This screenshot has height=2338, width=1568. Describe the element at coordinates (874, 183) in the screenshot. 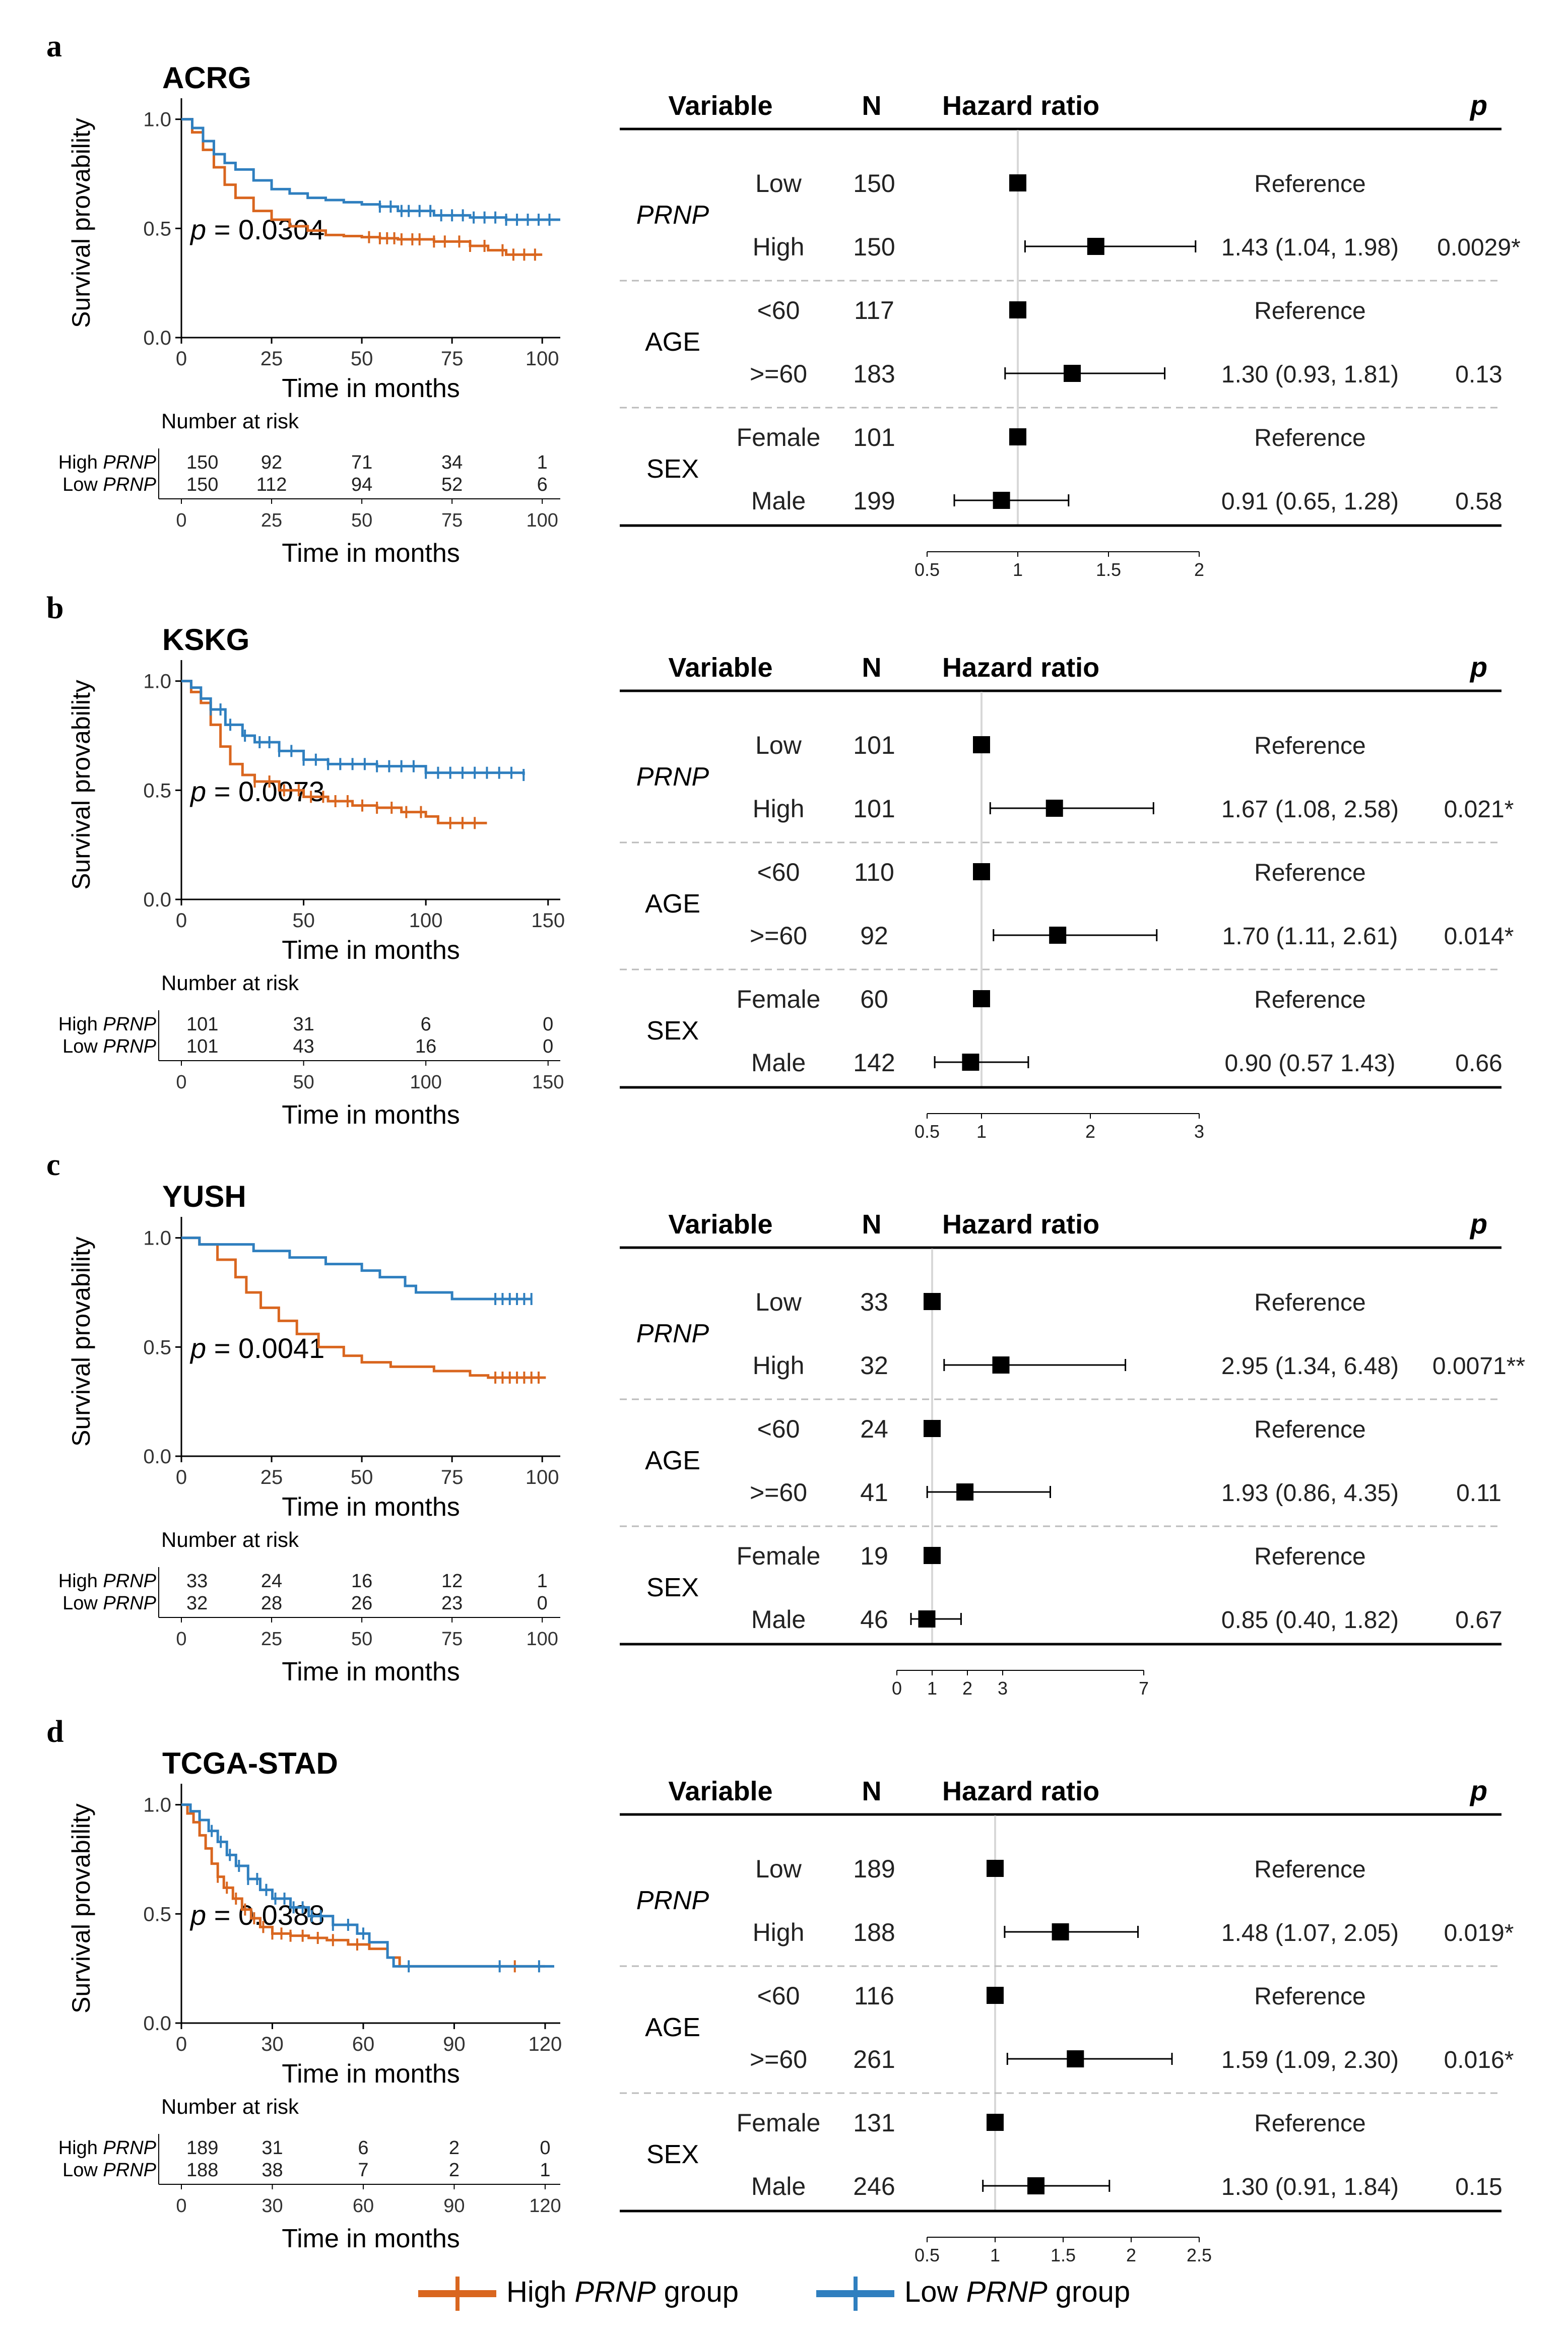

I see `row-n: 150` at that location.